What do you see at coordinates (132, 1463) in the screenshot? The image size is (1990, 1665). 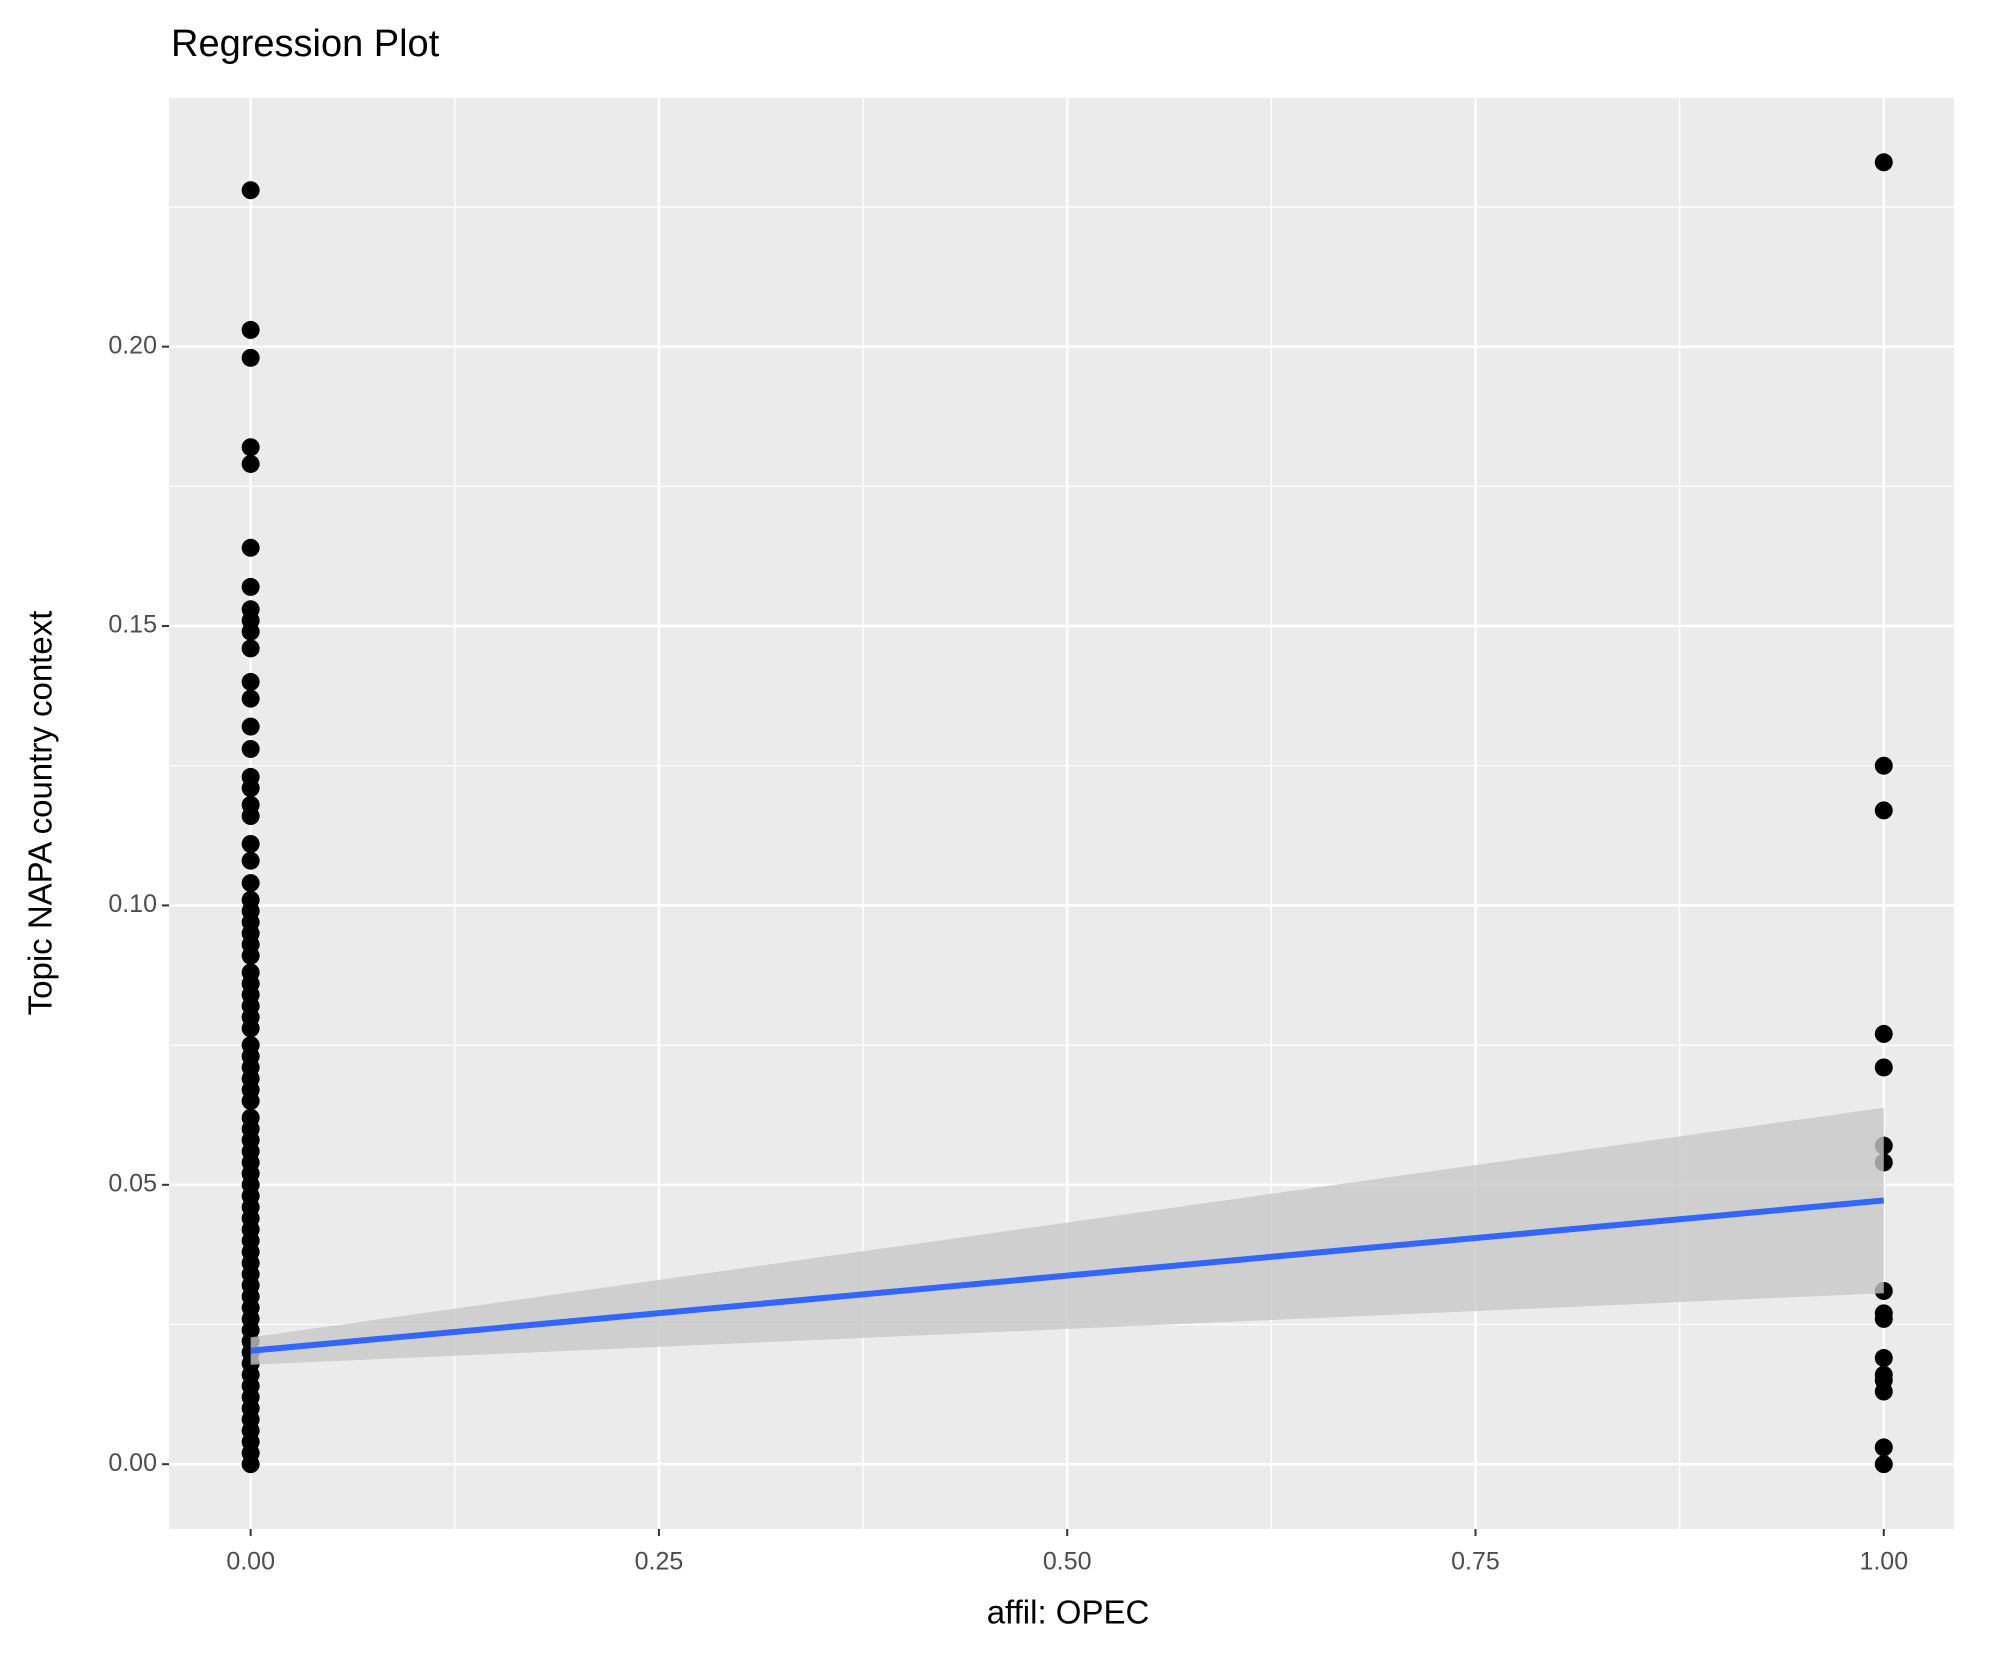 I see `y-tick-label: 0.00` at bounding box center [132, 1463].